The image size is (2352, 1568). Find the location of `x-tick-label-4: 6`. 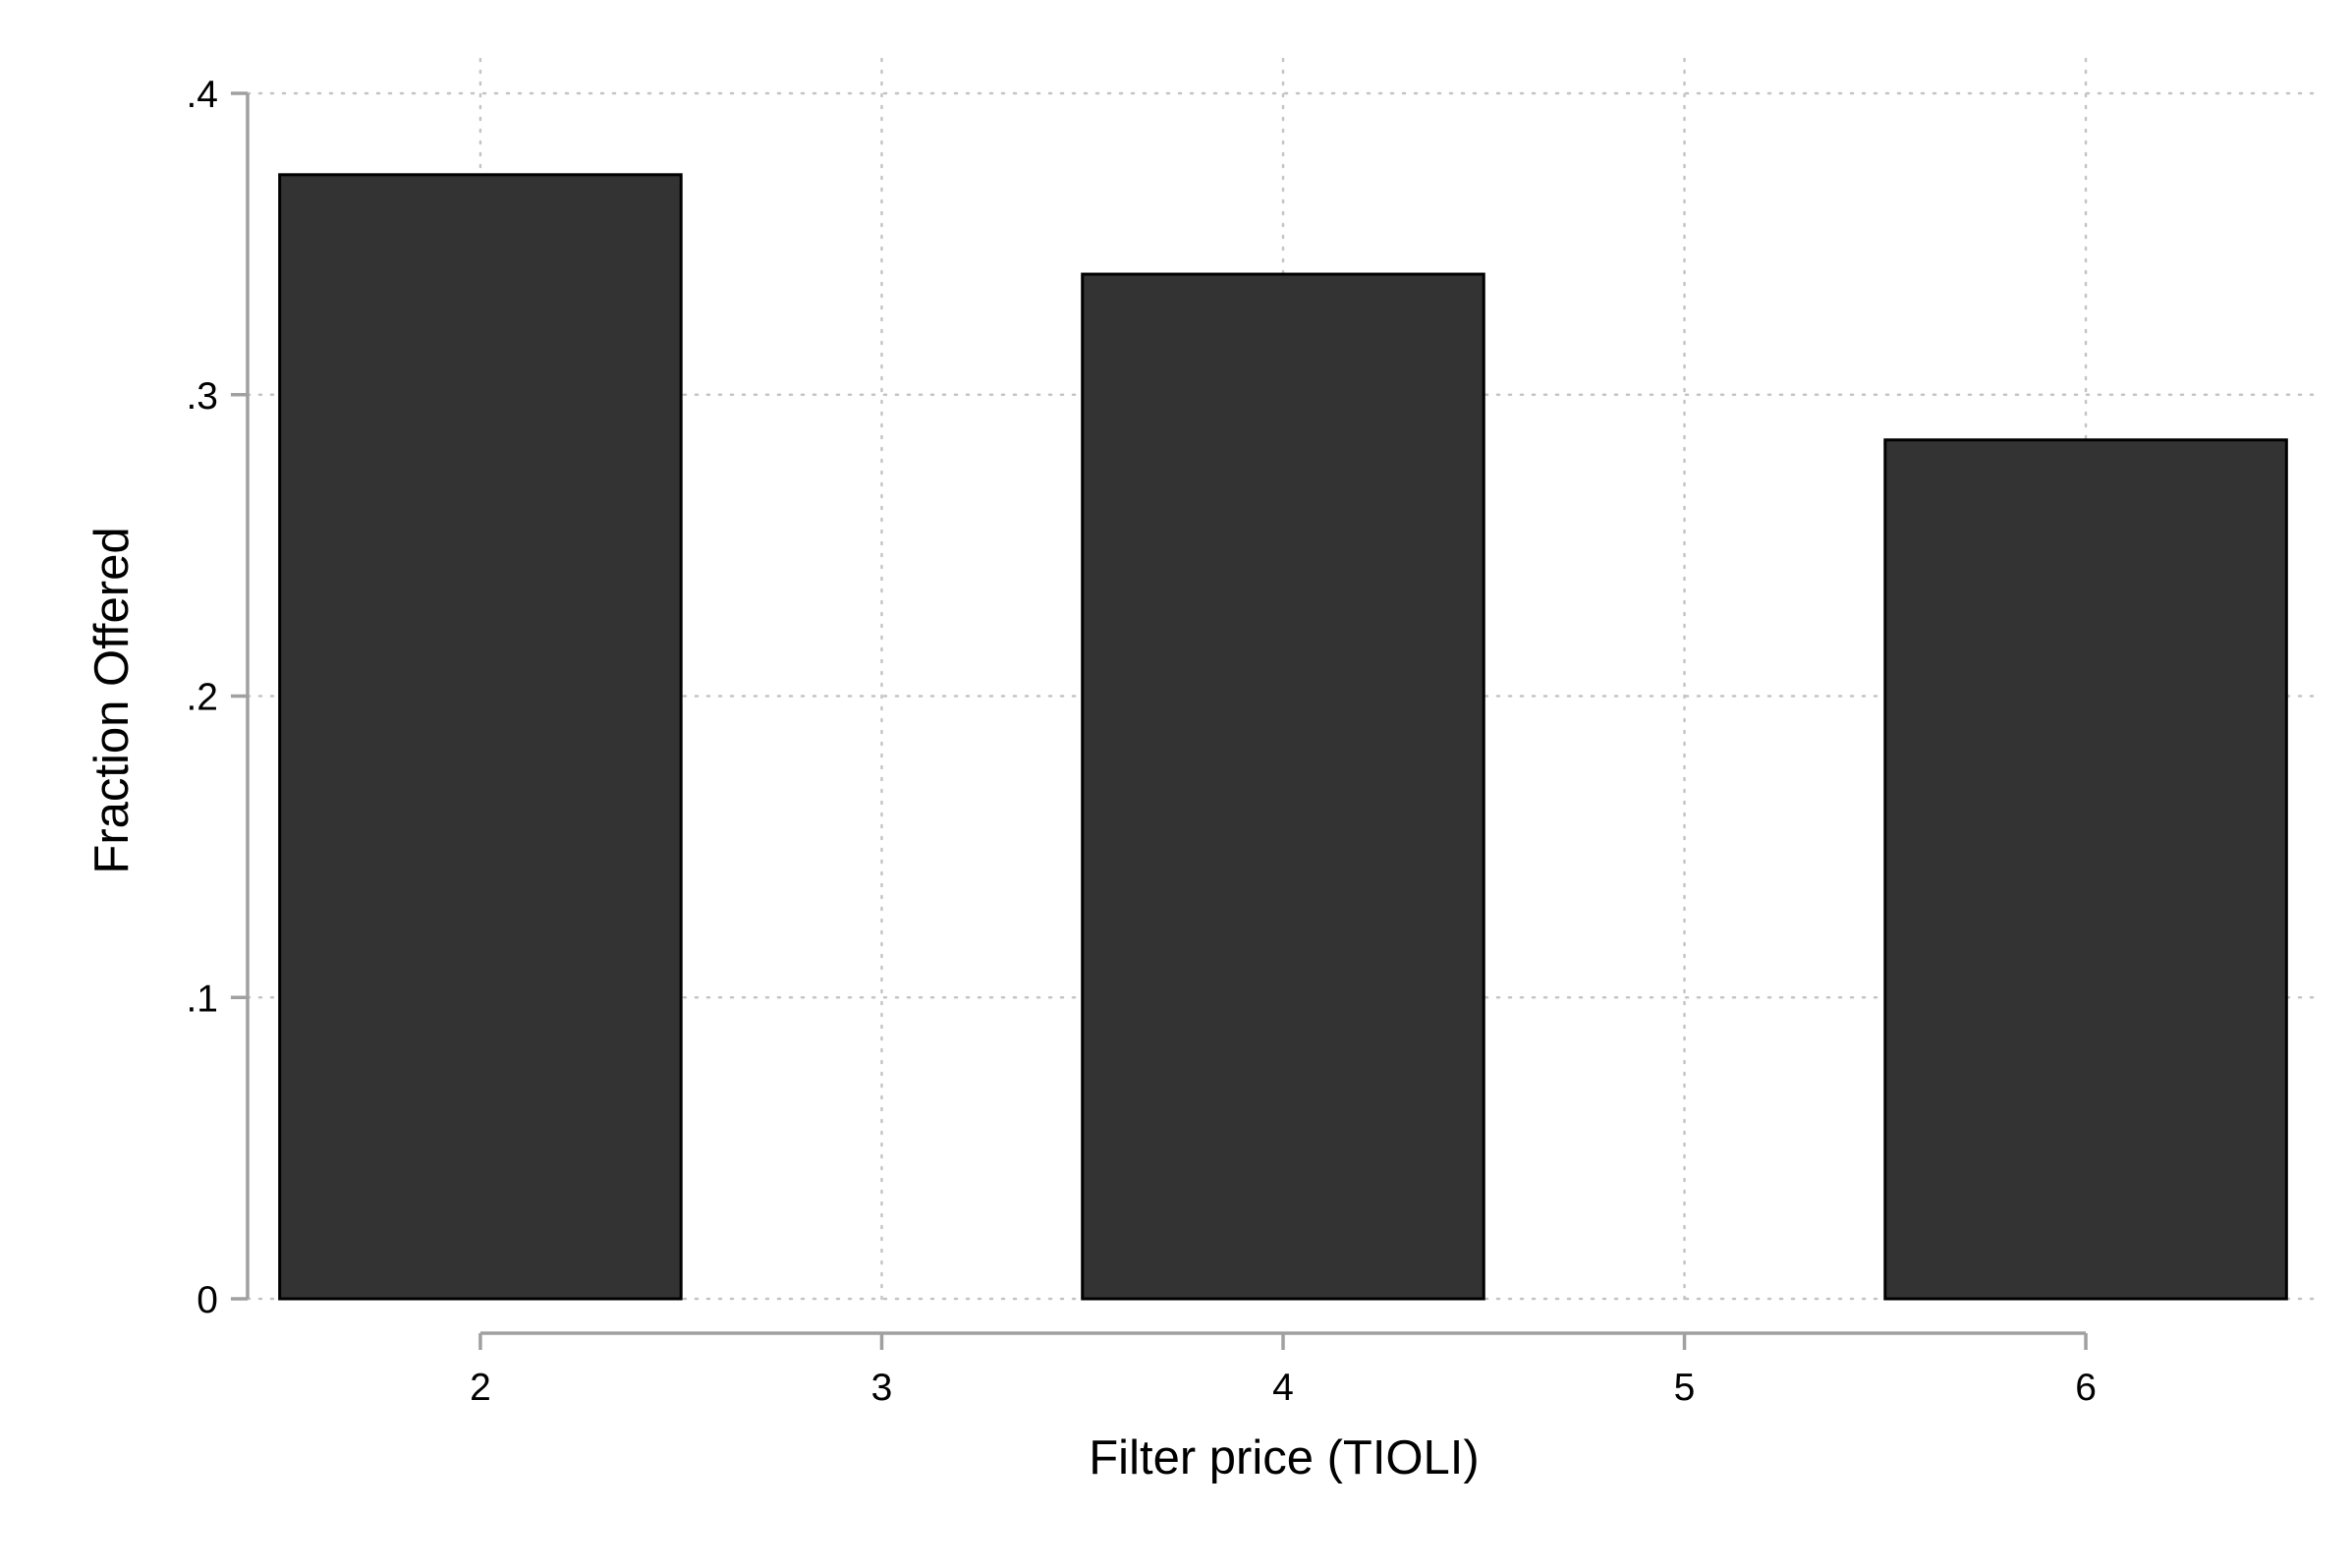

x-tick-label-4: 6 is located at coordinates (2086, 1388).